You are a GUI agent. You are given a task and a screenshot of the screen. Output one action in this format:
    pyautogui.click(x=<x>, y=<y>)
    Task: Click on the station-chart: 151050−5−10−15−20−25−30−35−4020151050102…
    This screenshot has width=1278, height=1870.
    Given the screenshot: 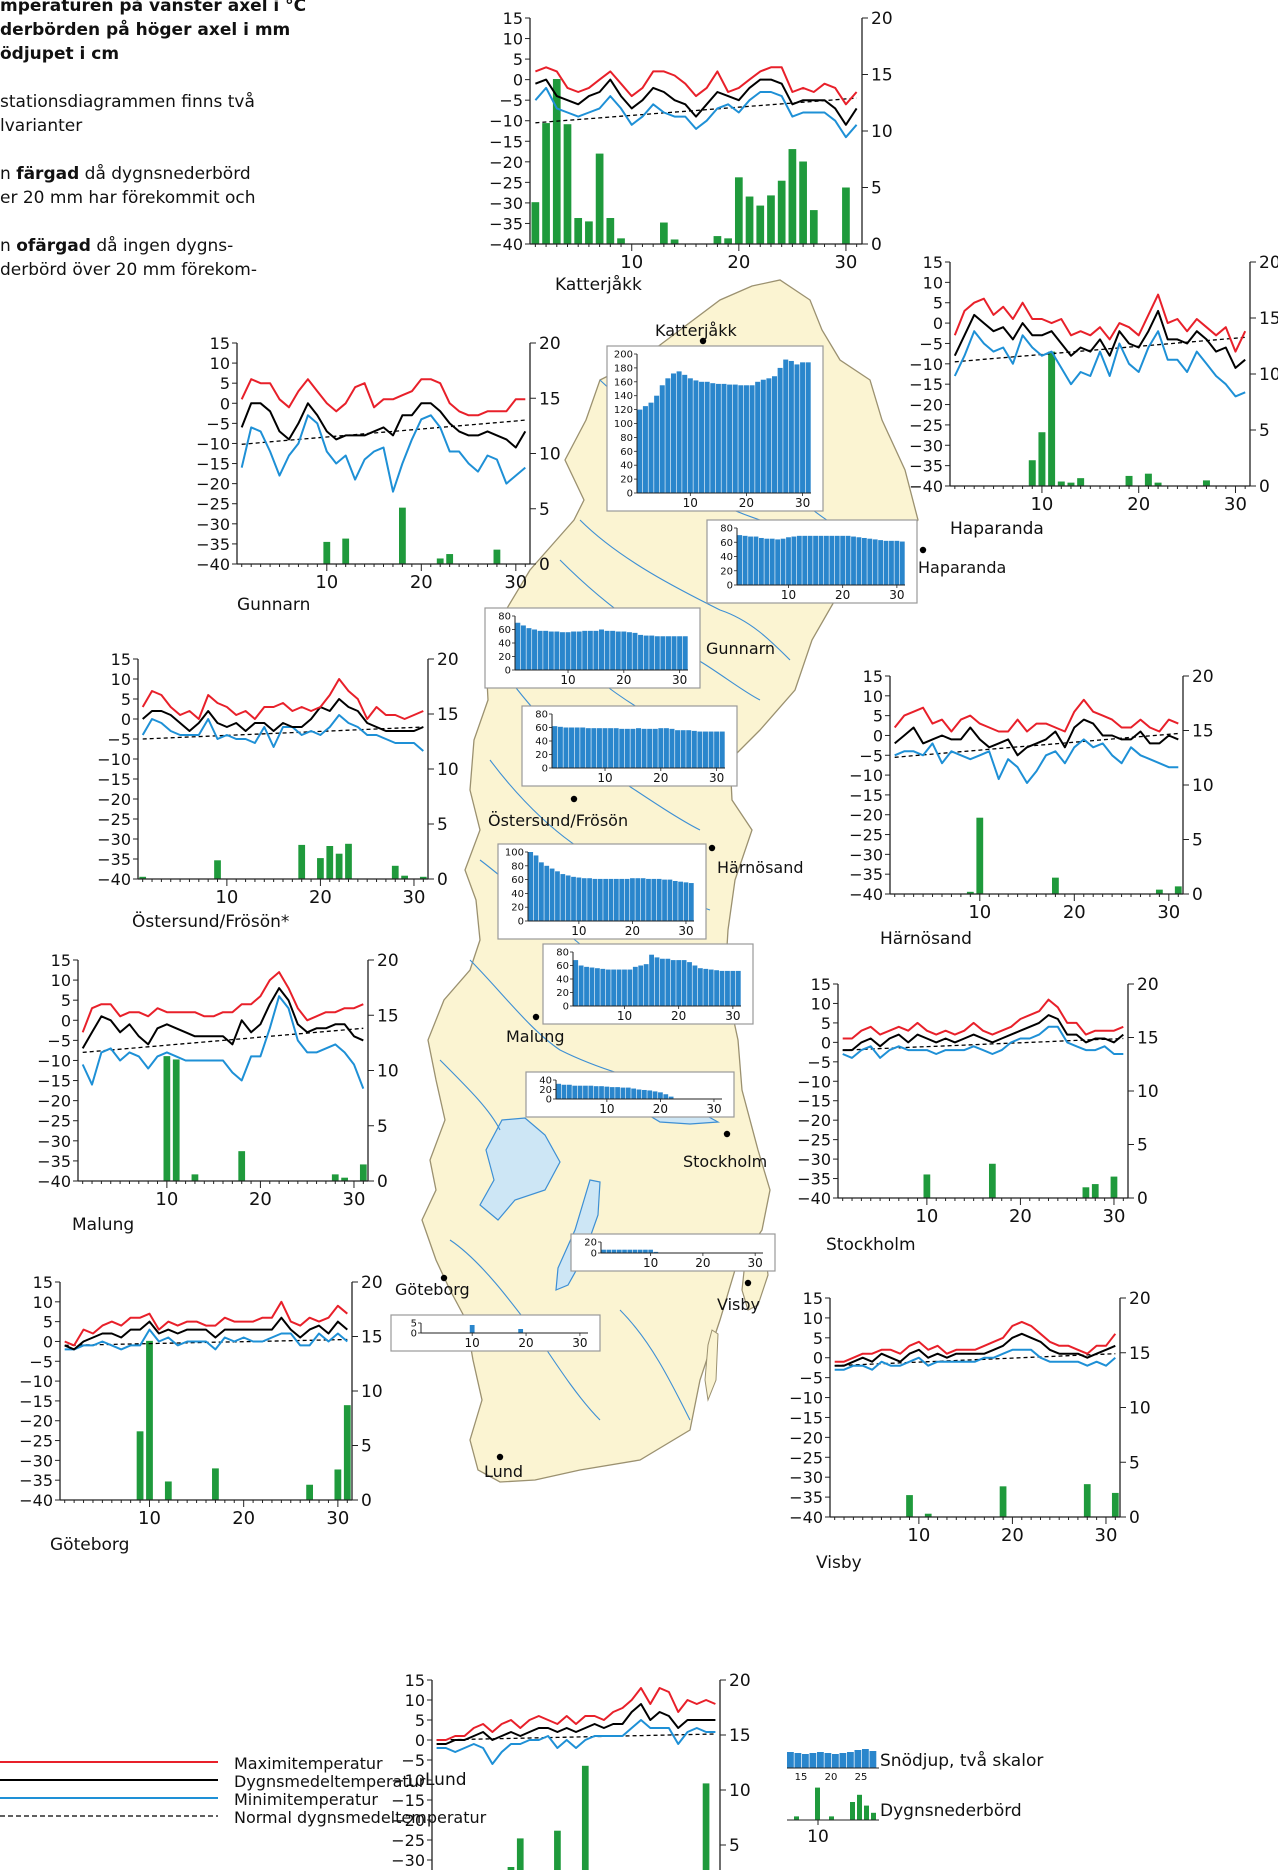 What is the action you would take?
    pyautogui.click(x=571, y=1770)
    